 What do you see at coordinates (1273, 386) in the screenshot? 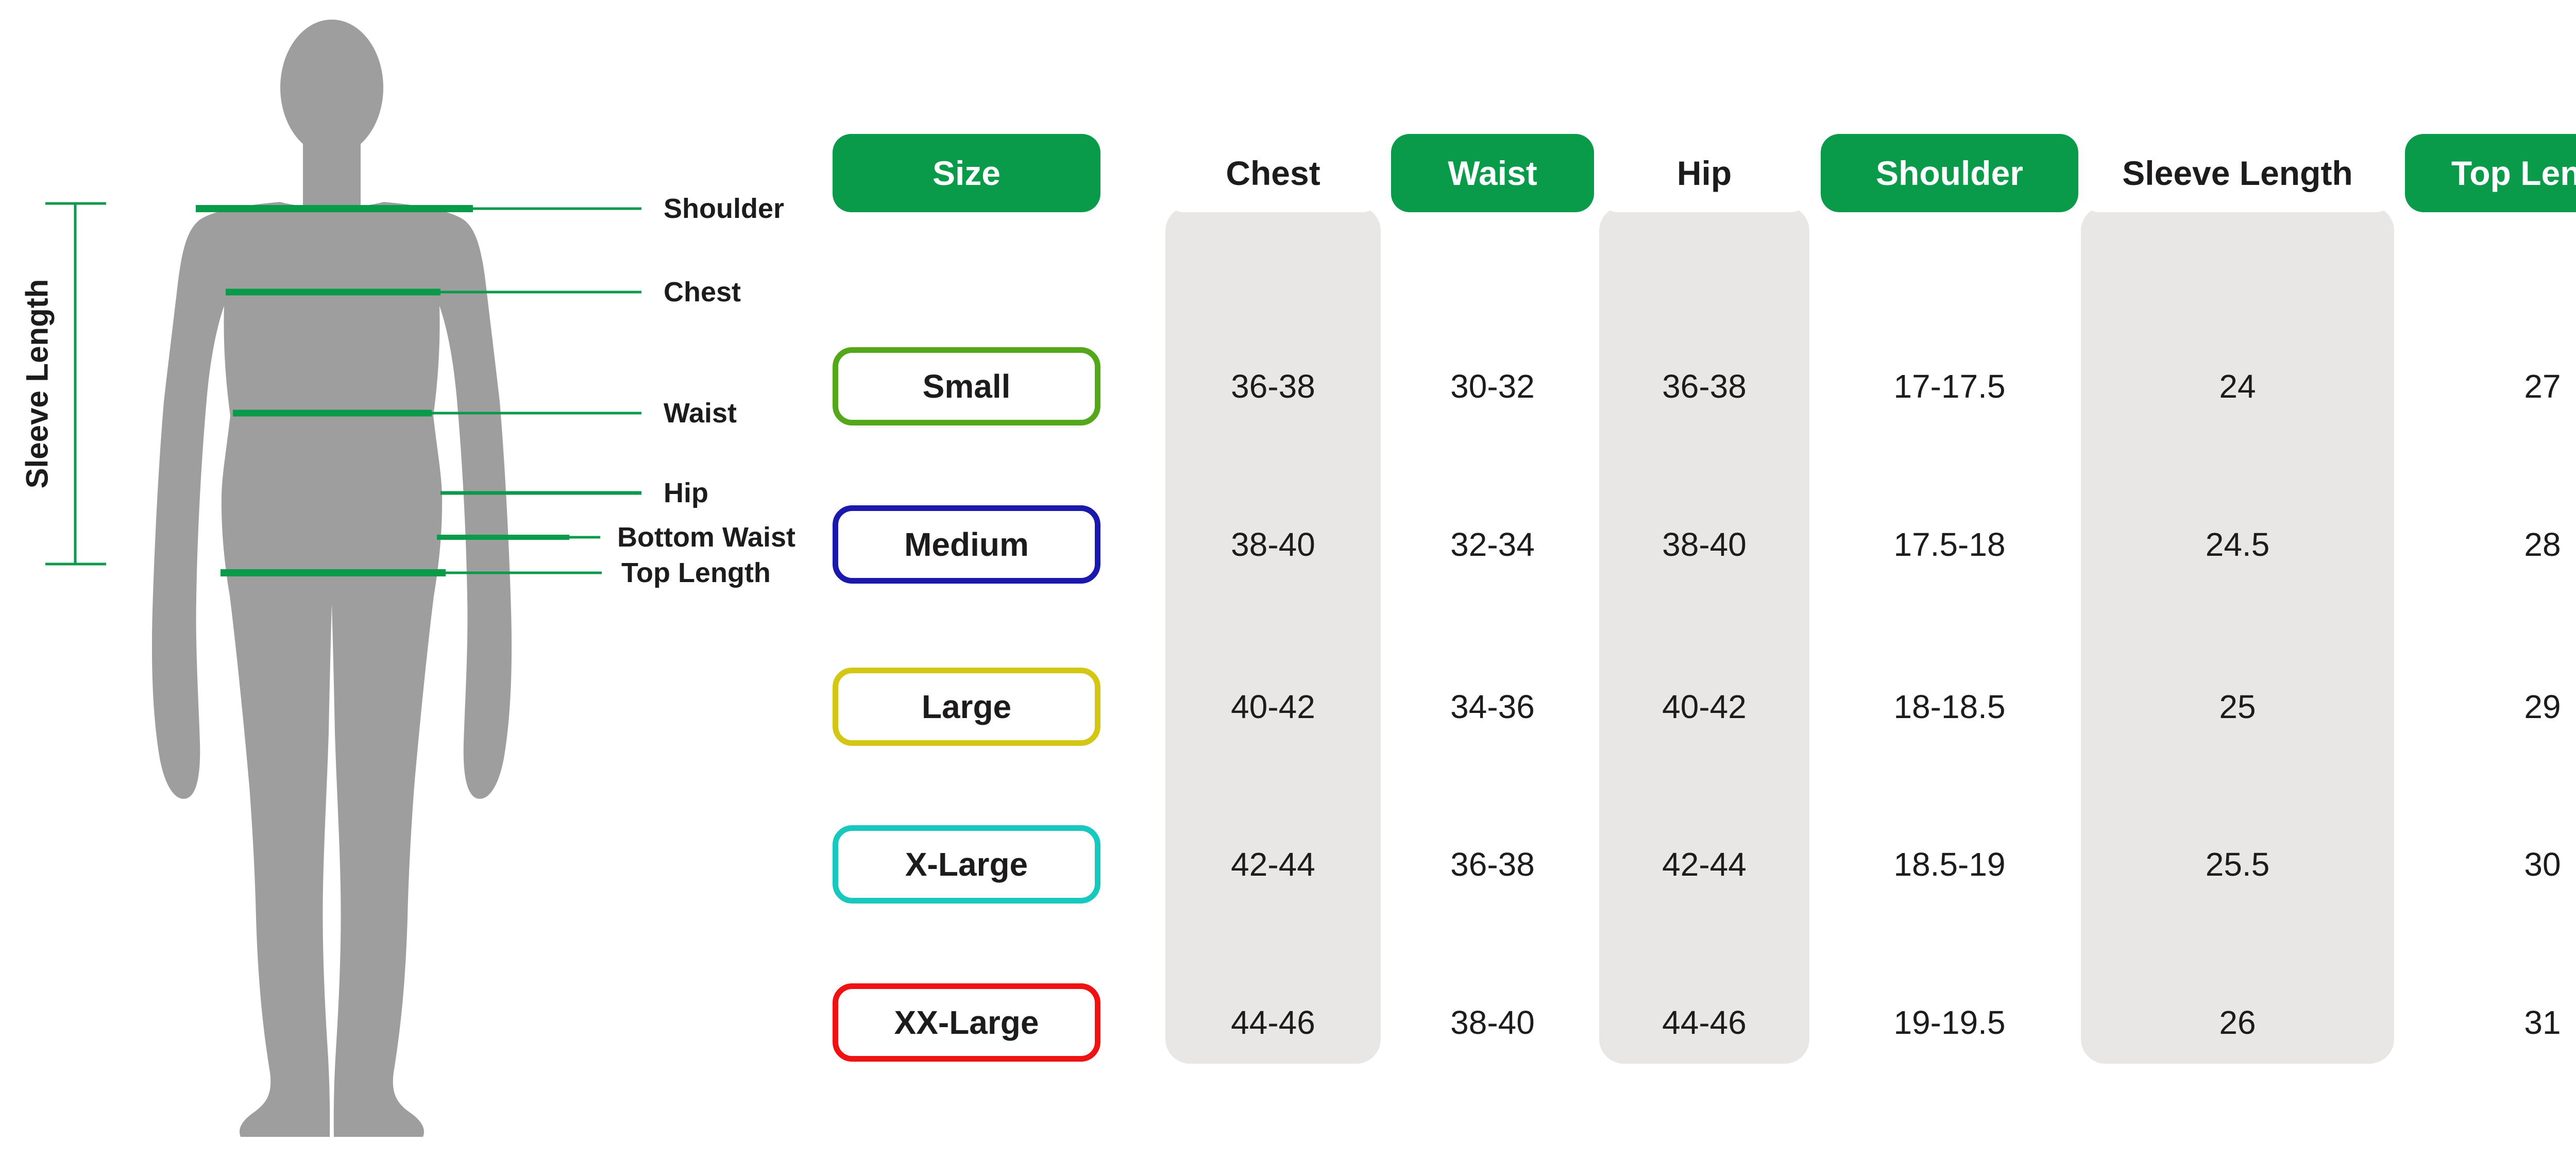
I see `chest-value: 36-38` at bounding box center [1273, 386].